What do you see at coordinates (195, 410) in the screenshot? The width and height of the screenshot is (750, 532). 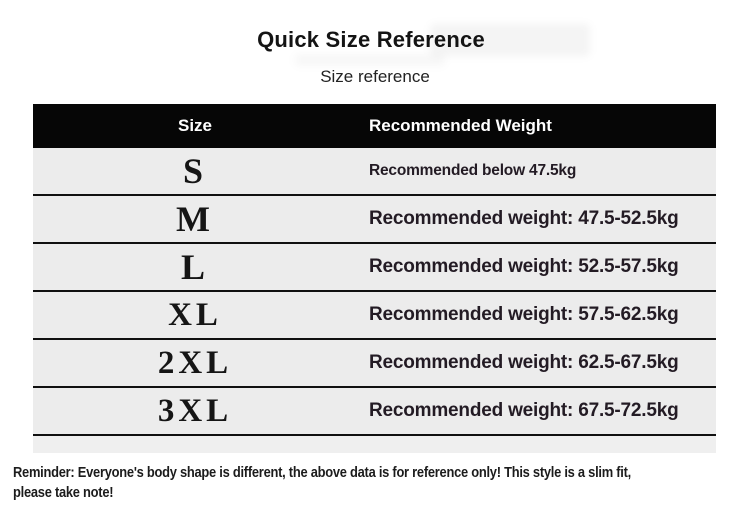 I see `size-cell: 3XL` at bounding box center [195, 410].